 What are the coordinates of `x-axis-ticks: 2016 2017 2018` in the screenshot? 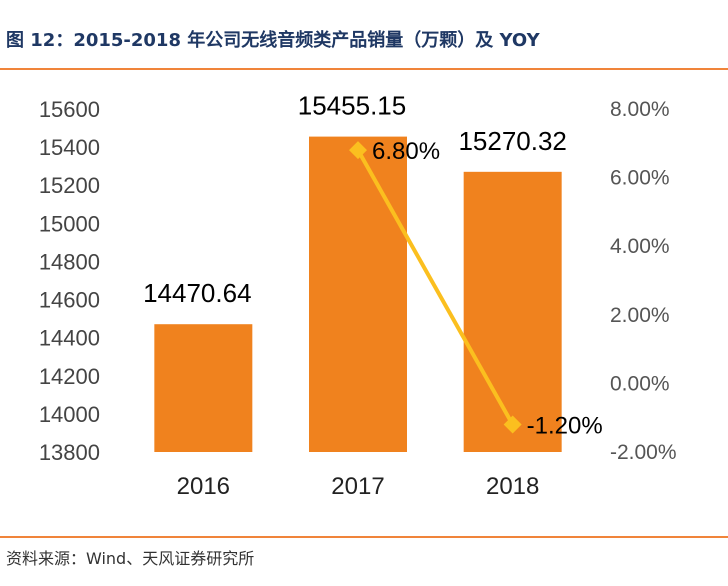 It's located at (358, 486).